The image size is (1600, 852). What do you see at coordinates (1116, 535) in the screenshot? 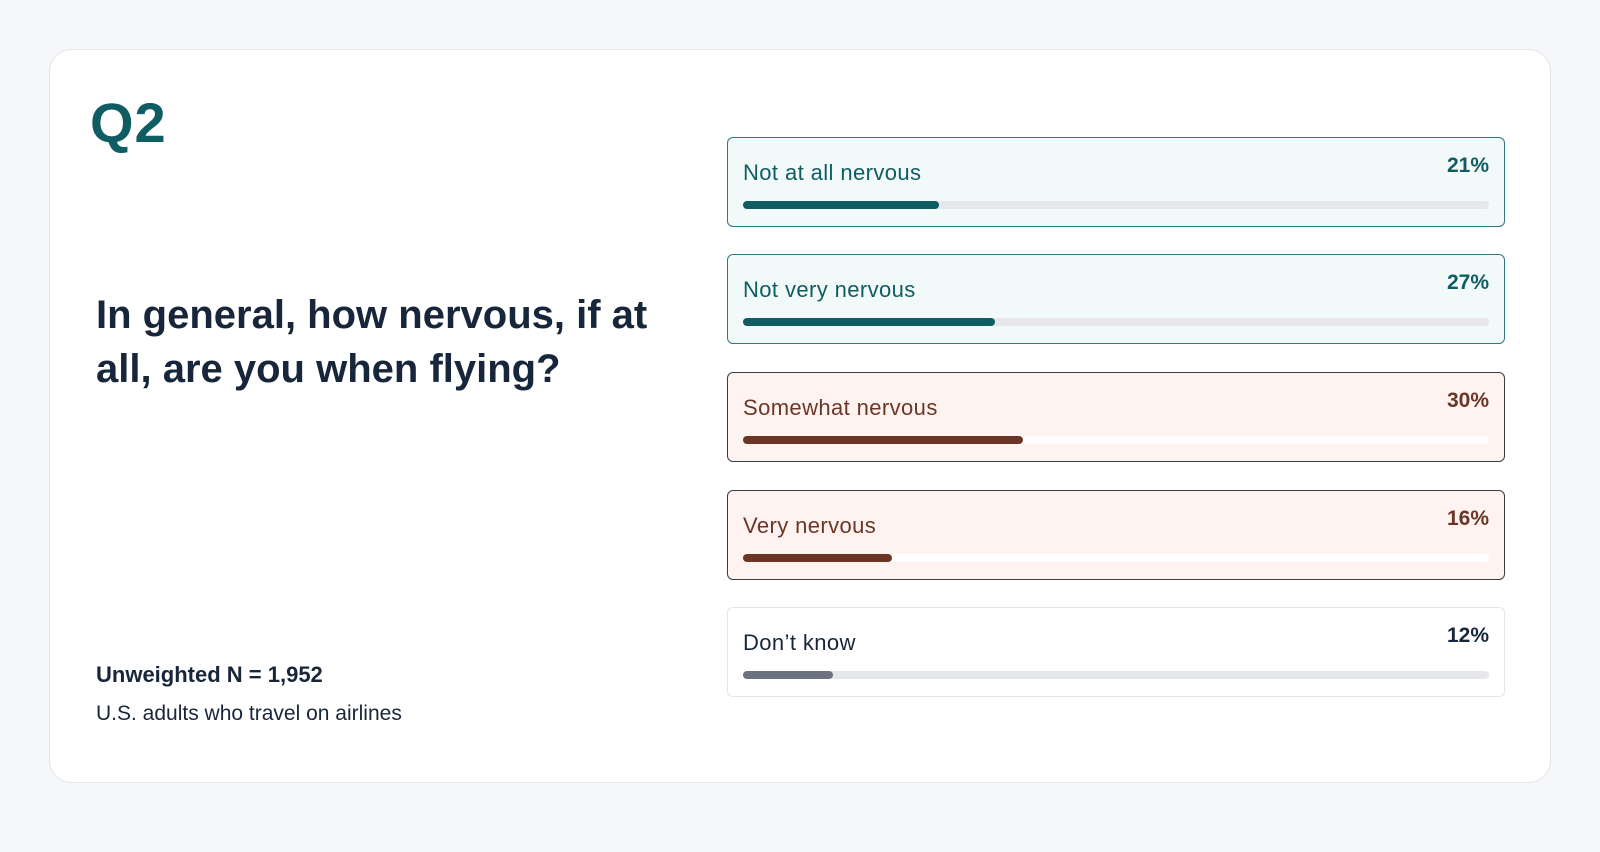
I see `response-row: Very nervous 16%` at bounding box center [1116, 535].